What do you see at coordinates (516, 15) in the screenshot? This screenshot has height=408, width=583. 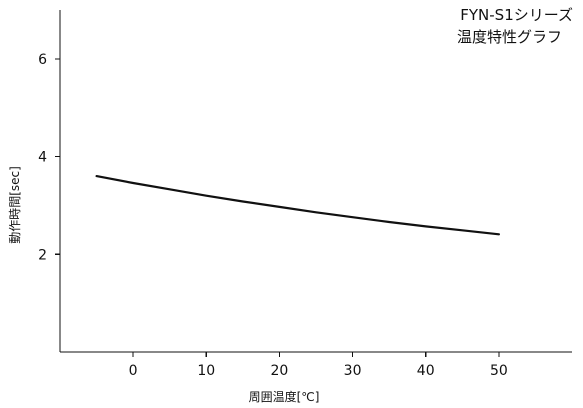 I see `chart-title-line-1: FYN-S1シリーズ` at bounding box center [516, 15].